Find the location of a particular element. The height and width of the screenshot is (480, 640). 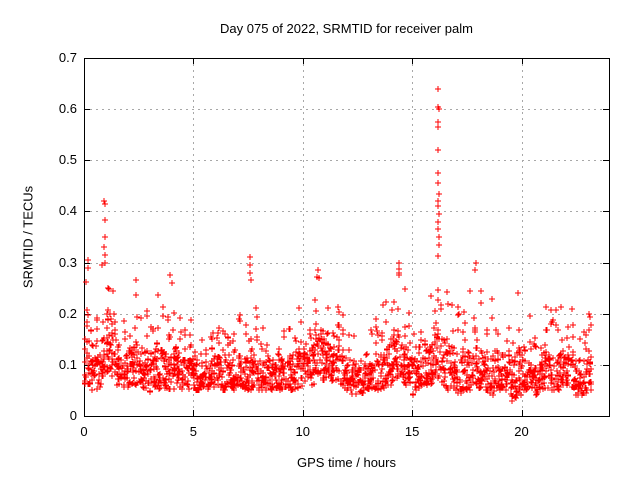

y-tick-label-0.6: 0.6 is located at coordinates (67, 109).